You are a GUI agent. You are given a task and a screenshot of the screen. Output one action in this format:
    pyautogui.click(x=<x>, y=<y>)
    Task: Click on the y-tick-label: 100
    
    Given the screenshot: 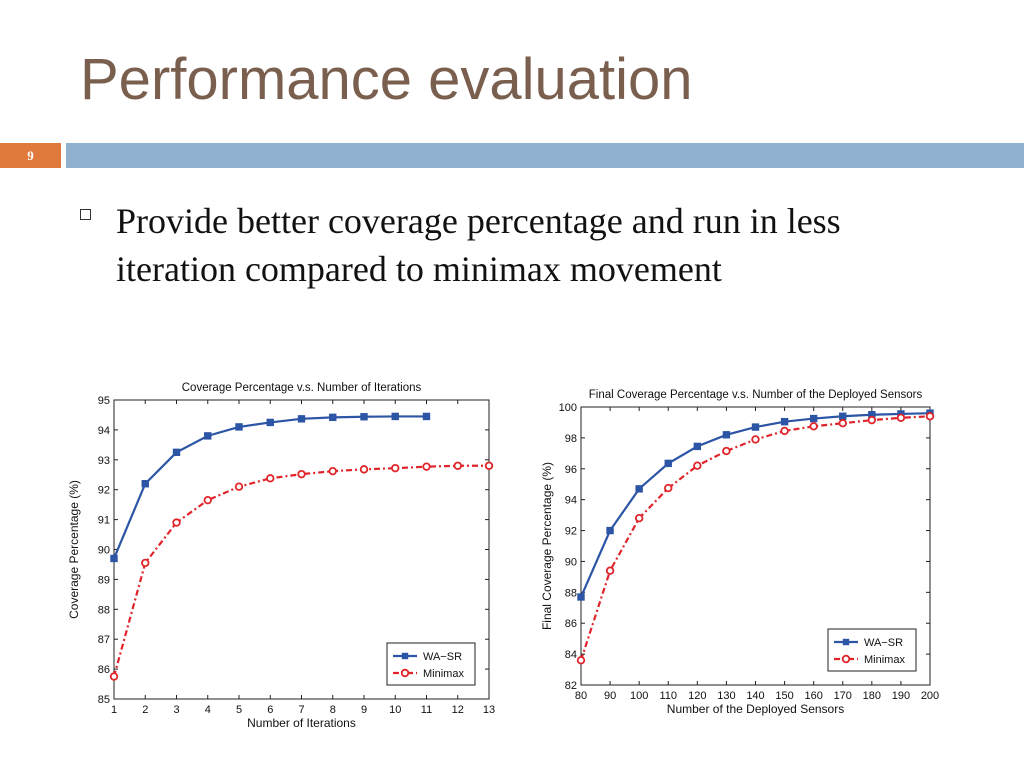 What is the action you would take?
    pyautogui.click(x=568, y=408)
    